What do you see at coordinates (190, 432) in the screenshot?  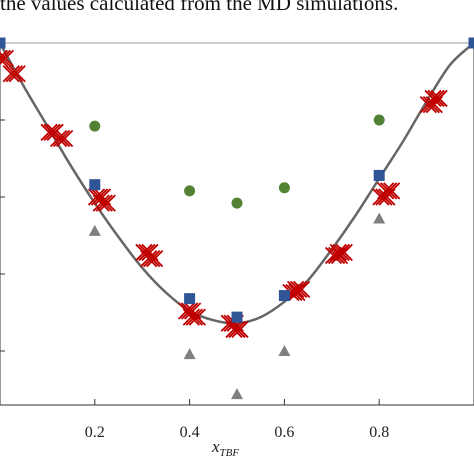 I see `x-tick-label: 0.4` at bounding box center [190, 432].